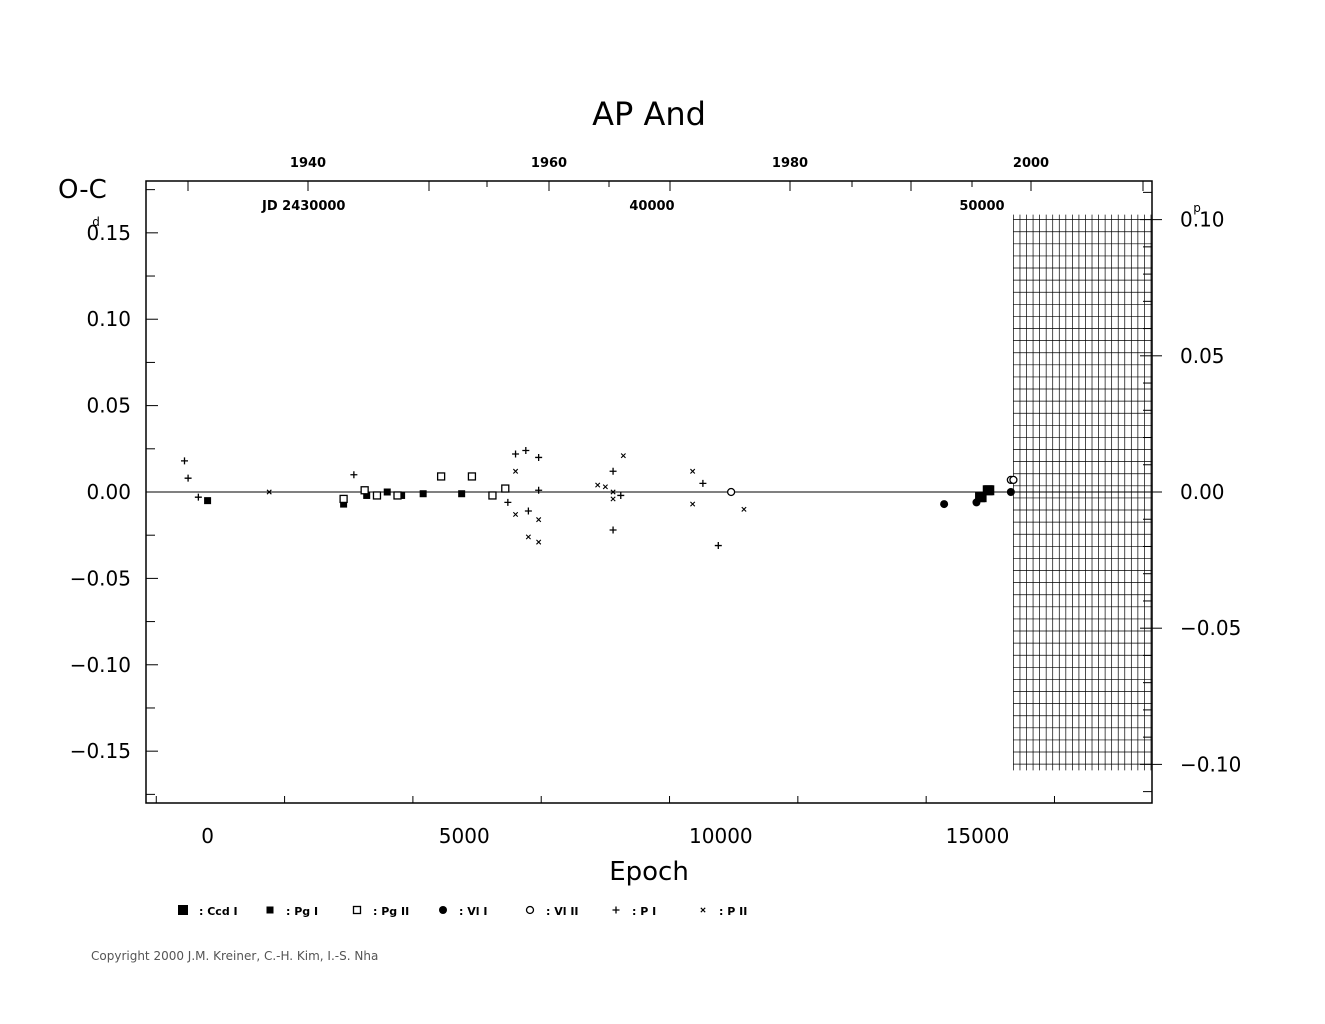 This screenshot has width=1325, height=1024. I want to click on legend-label: : Vl I, so click(473, 911).